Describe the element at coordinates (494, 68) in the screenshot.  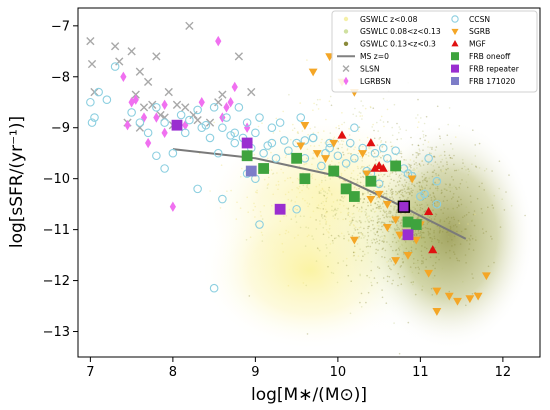
I see `legend-label-frb-repeater: FRB repeater` at that location.